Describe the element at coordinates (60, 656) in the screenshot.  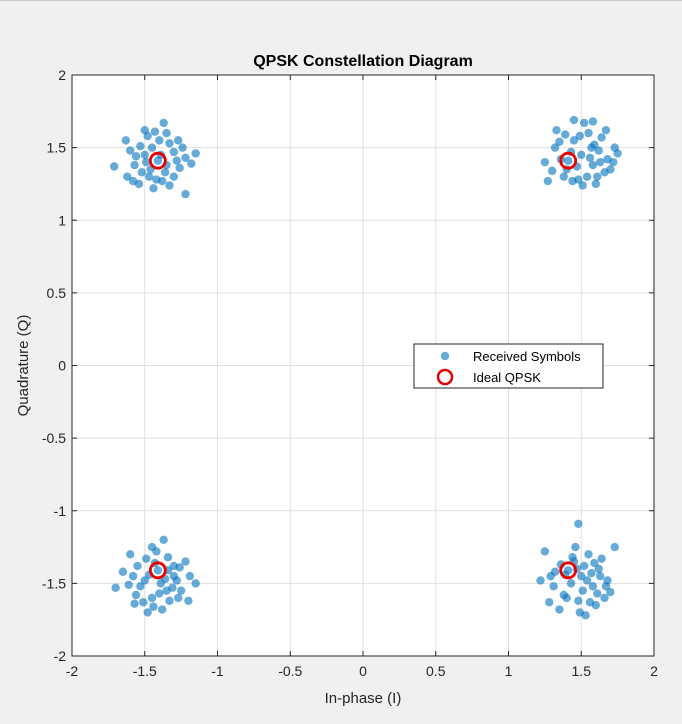
I see `y-tick-label: -2` at that location.